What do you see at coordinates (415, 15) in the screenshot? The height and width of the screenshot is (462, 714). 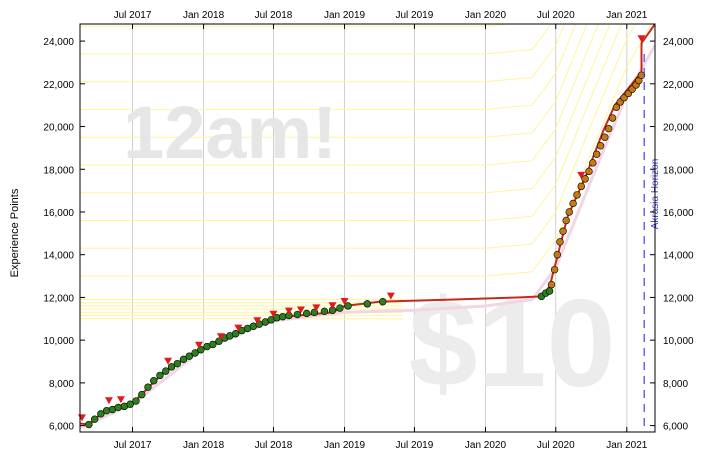 I see `x-tick-label-top: Jul 2019` at bounding box center [415, 15].